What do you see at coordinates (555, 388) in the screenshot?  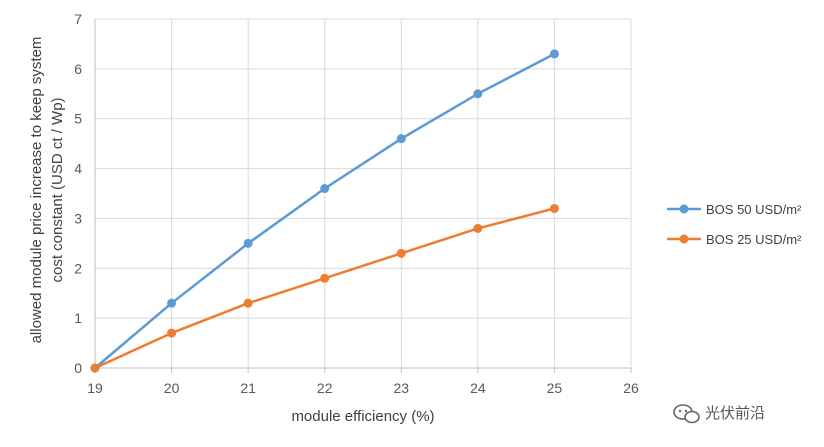 I see `x-tick-label: 25` at bounding box center [555, 388].